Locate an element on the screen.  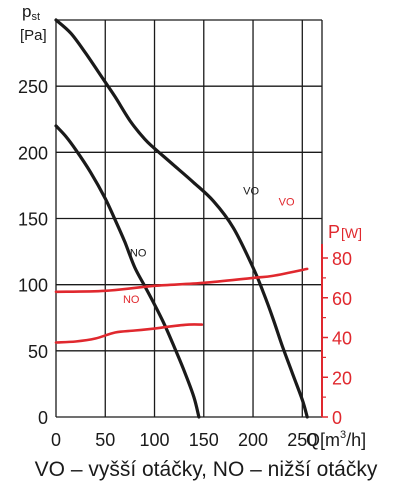
y-right-tick-label: 40 is located at coordinates (342, 339).